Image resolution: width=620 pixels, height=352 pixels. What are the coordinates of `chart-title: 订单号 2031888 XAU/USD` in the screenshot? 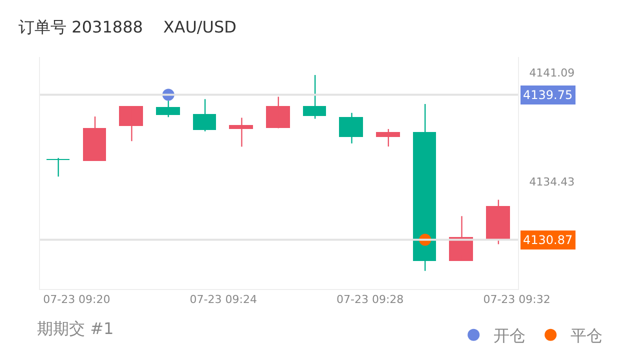 It's located at (127, 26).